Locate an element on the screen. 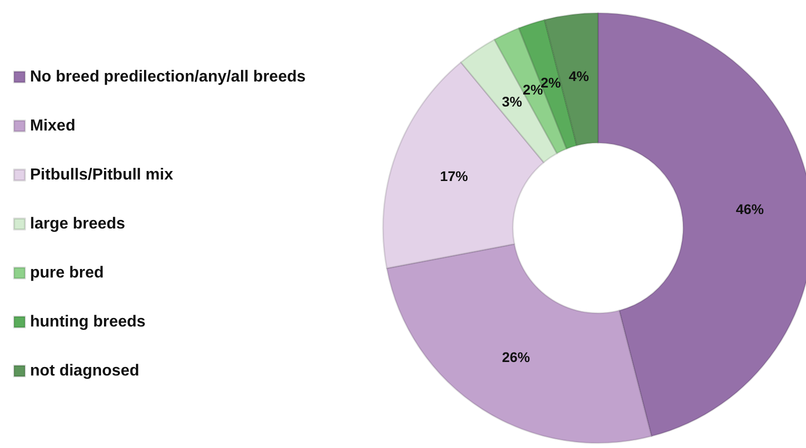  legend-label: pure bred is located at coordinates (67, 273).